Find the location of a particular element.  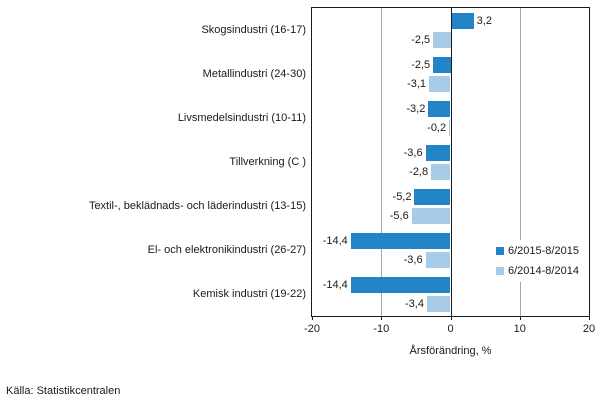

x-axis-title: Årsförändring, % is located at coordinates (450, 351).